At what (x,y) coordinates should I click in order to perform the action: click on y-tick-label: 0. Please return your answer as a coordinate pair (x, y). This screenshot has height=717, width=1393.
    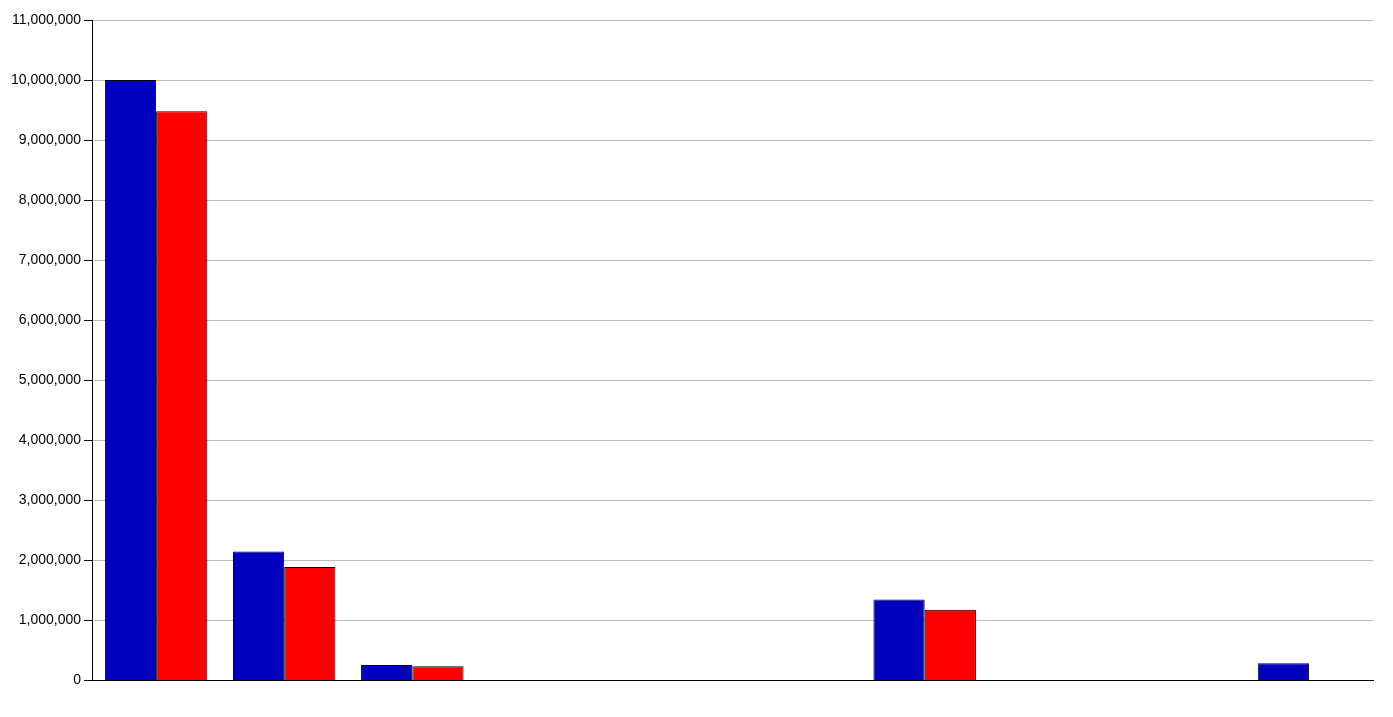
    Looking at the image, I should click on (77, 679).